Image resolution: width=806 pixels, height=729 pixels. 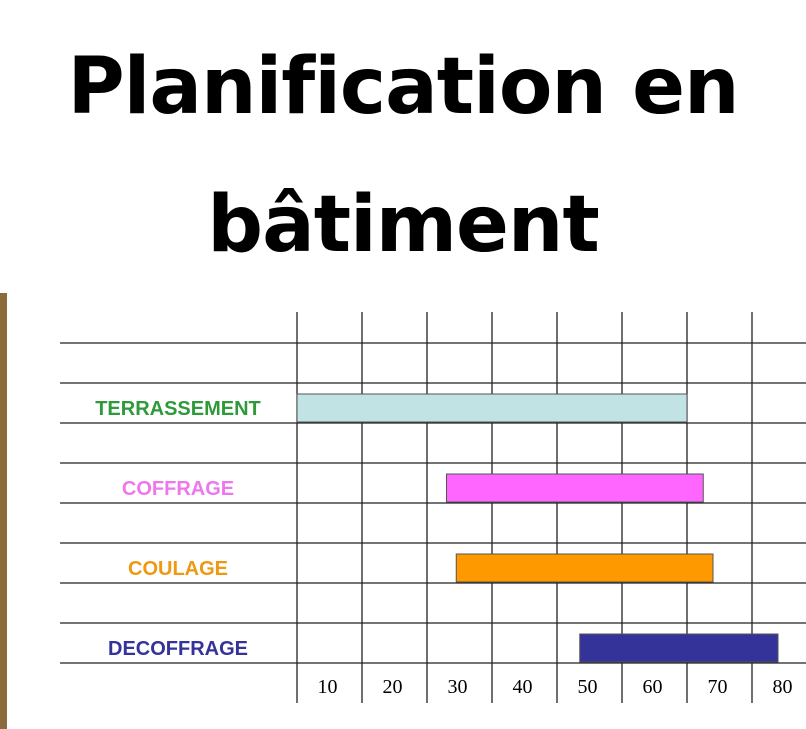 I want to click on x-tick-label: 50, so click(x=588, y=687).